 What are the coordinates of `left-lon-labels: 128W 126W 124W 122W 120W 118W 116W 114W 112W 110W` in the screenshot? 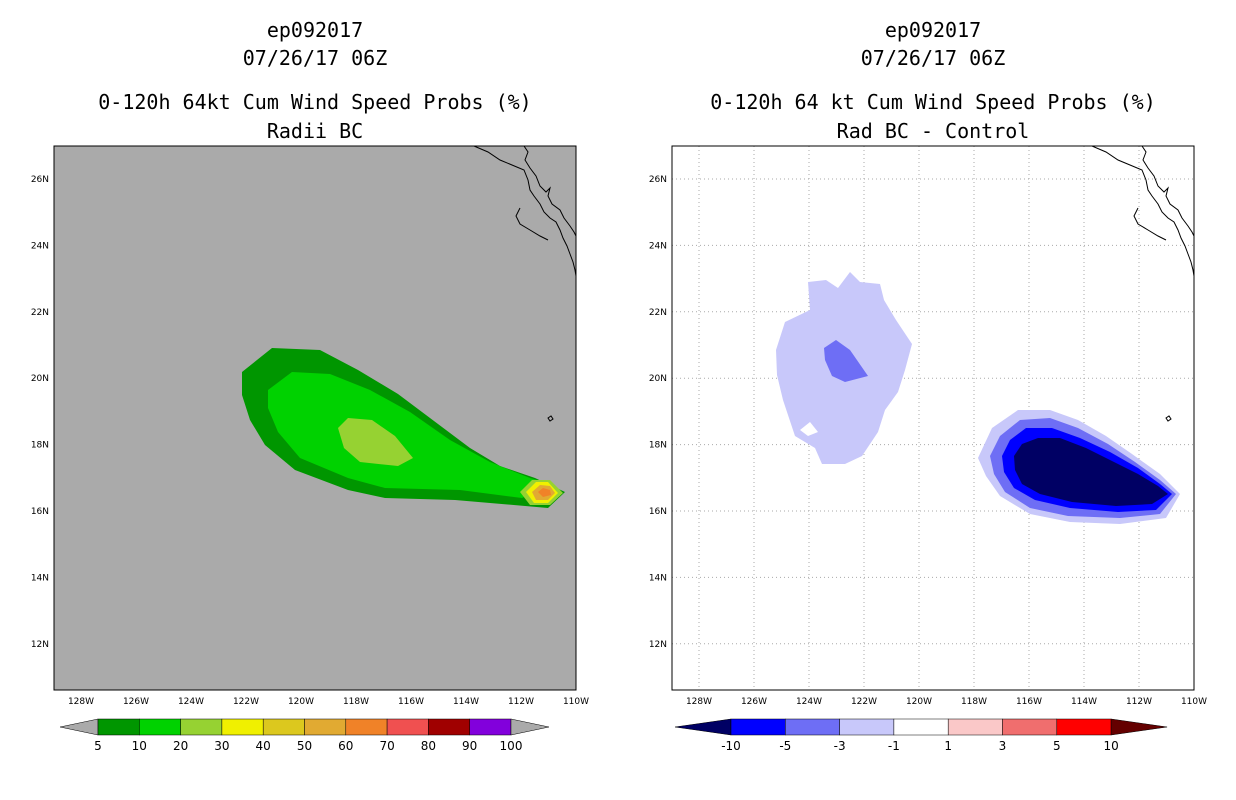 It's located at (328, 702).